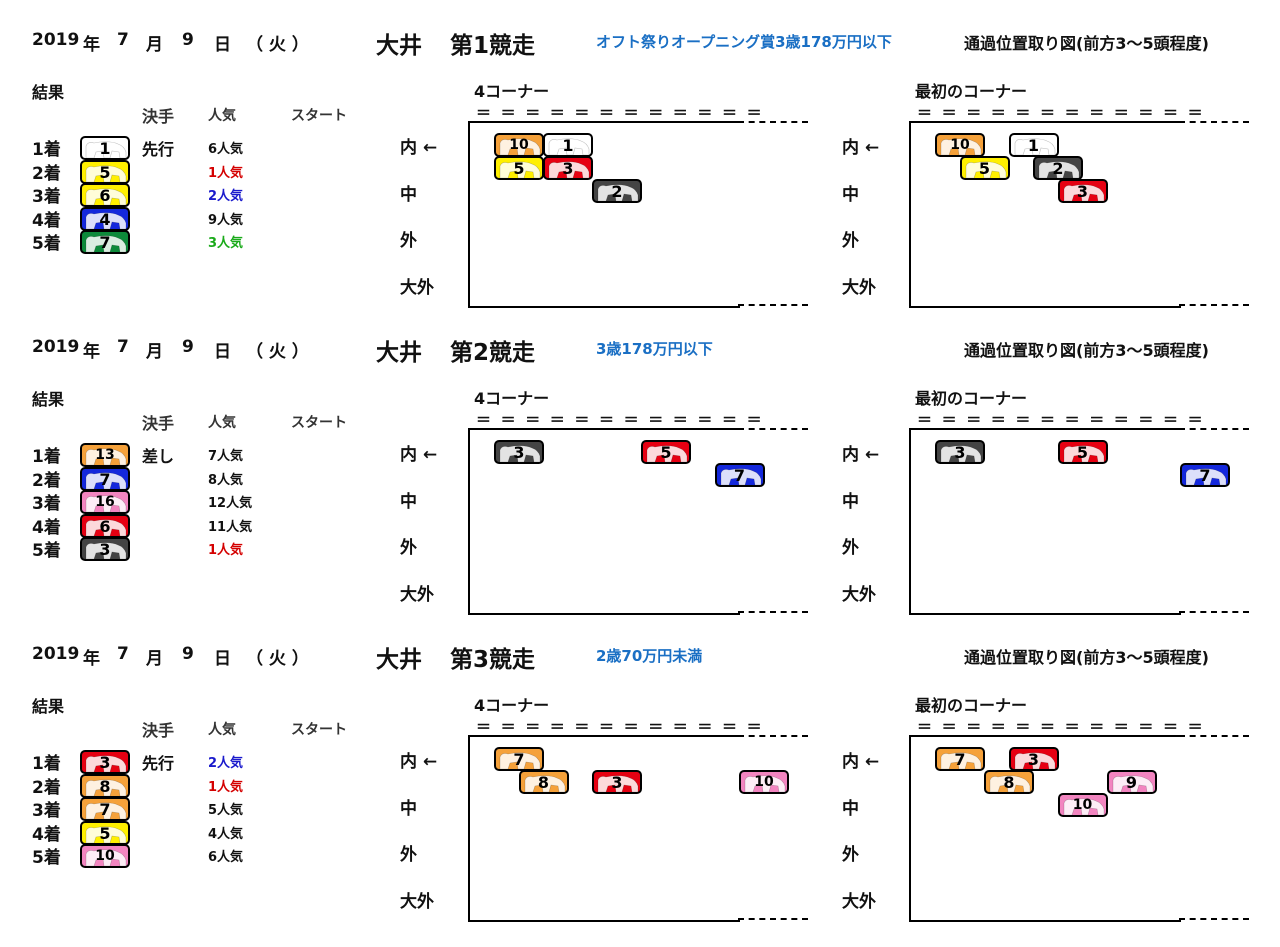 The height and width of the screenshot is (947, 1280). I want to click on result-horse-chip: 13, so click(105, 455).